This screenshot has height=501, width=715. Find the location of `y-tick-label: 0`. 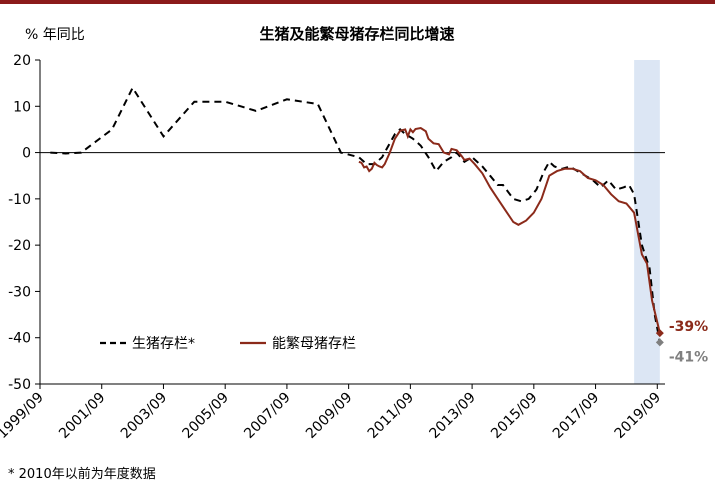

y-tick-label: 0 is located at coordinates (26, 154).